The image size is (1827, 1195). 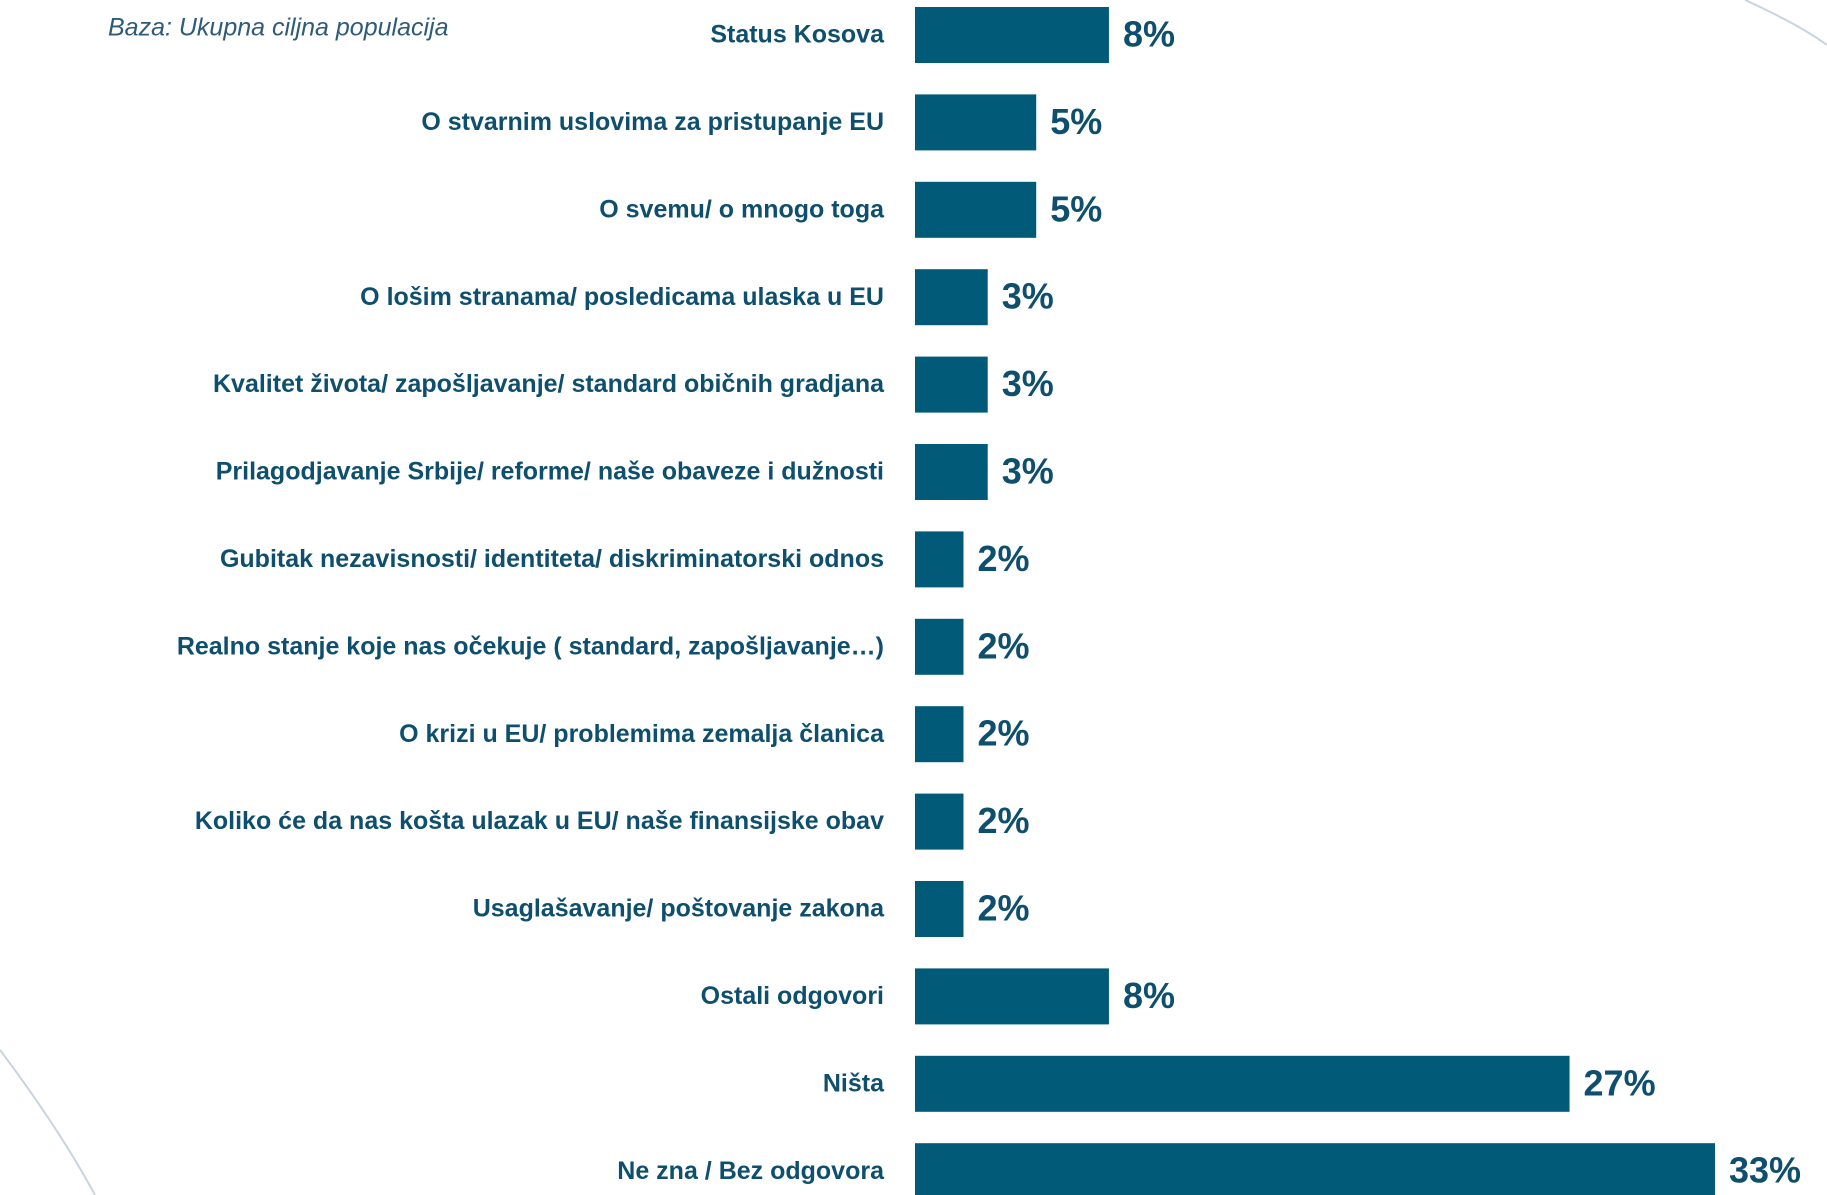 I want to click on category-label: Ništa, so click(x=854, y=1083).